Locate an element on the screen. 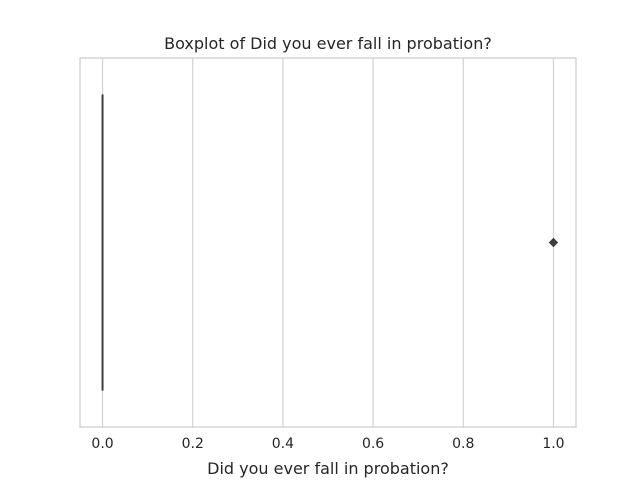 The width and height of the screenshot is (640, 480). outlier-layer is located at coordinates (553, 242).